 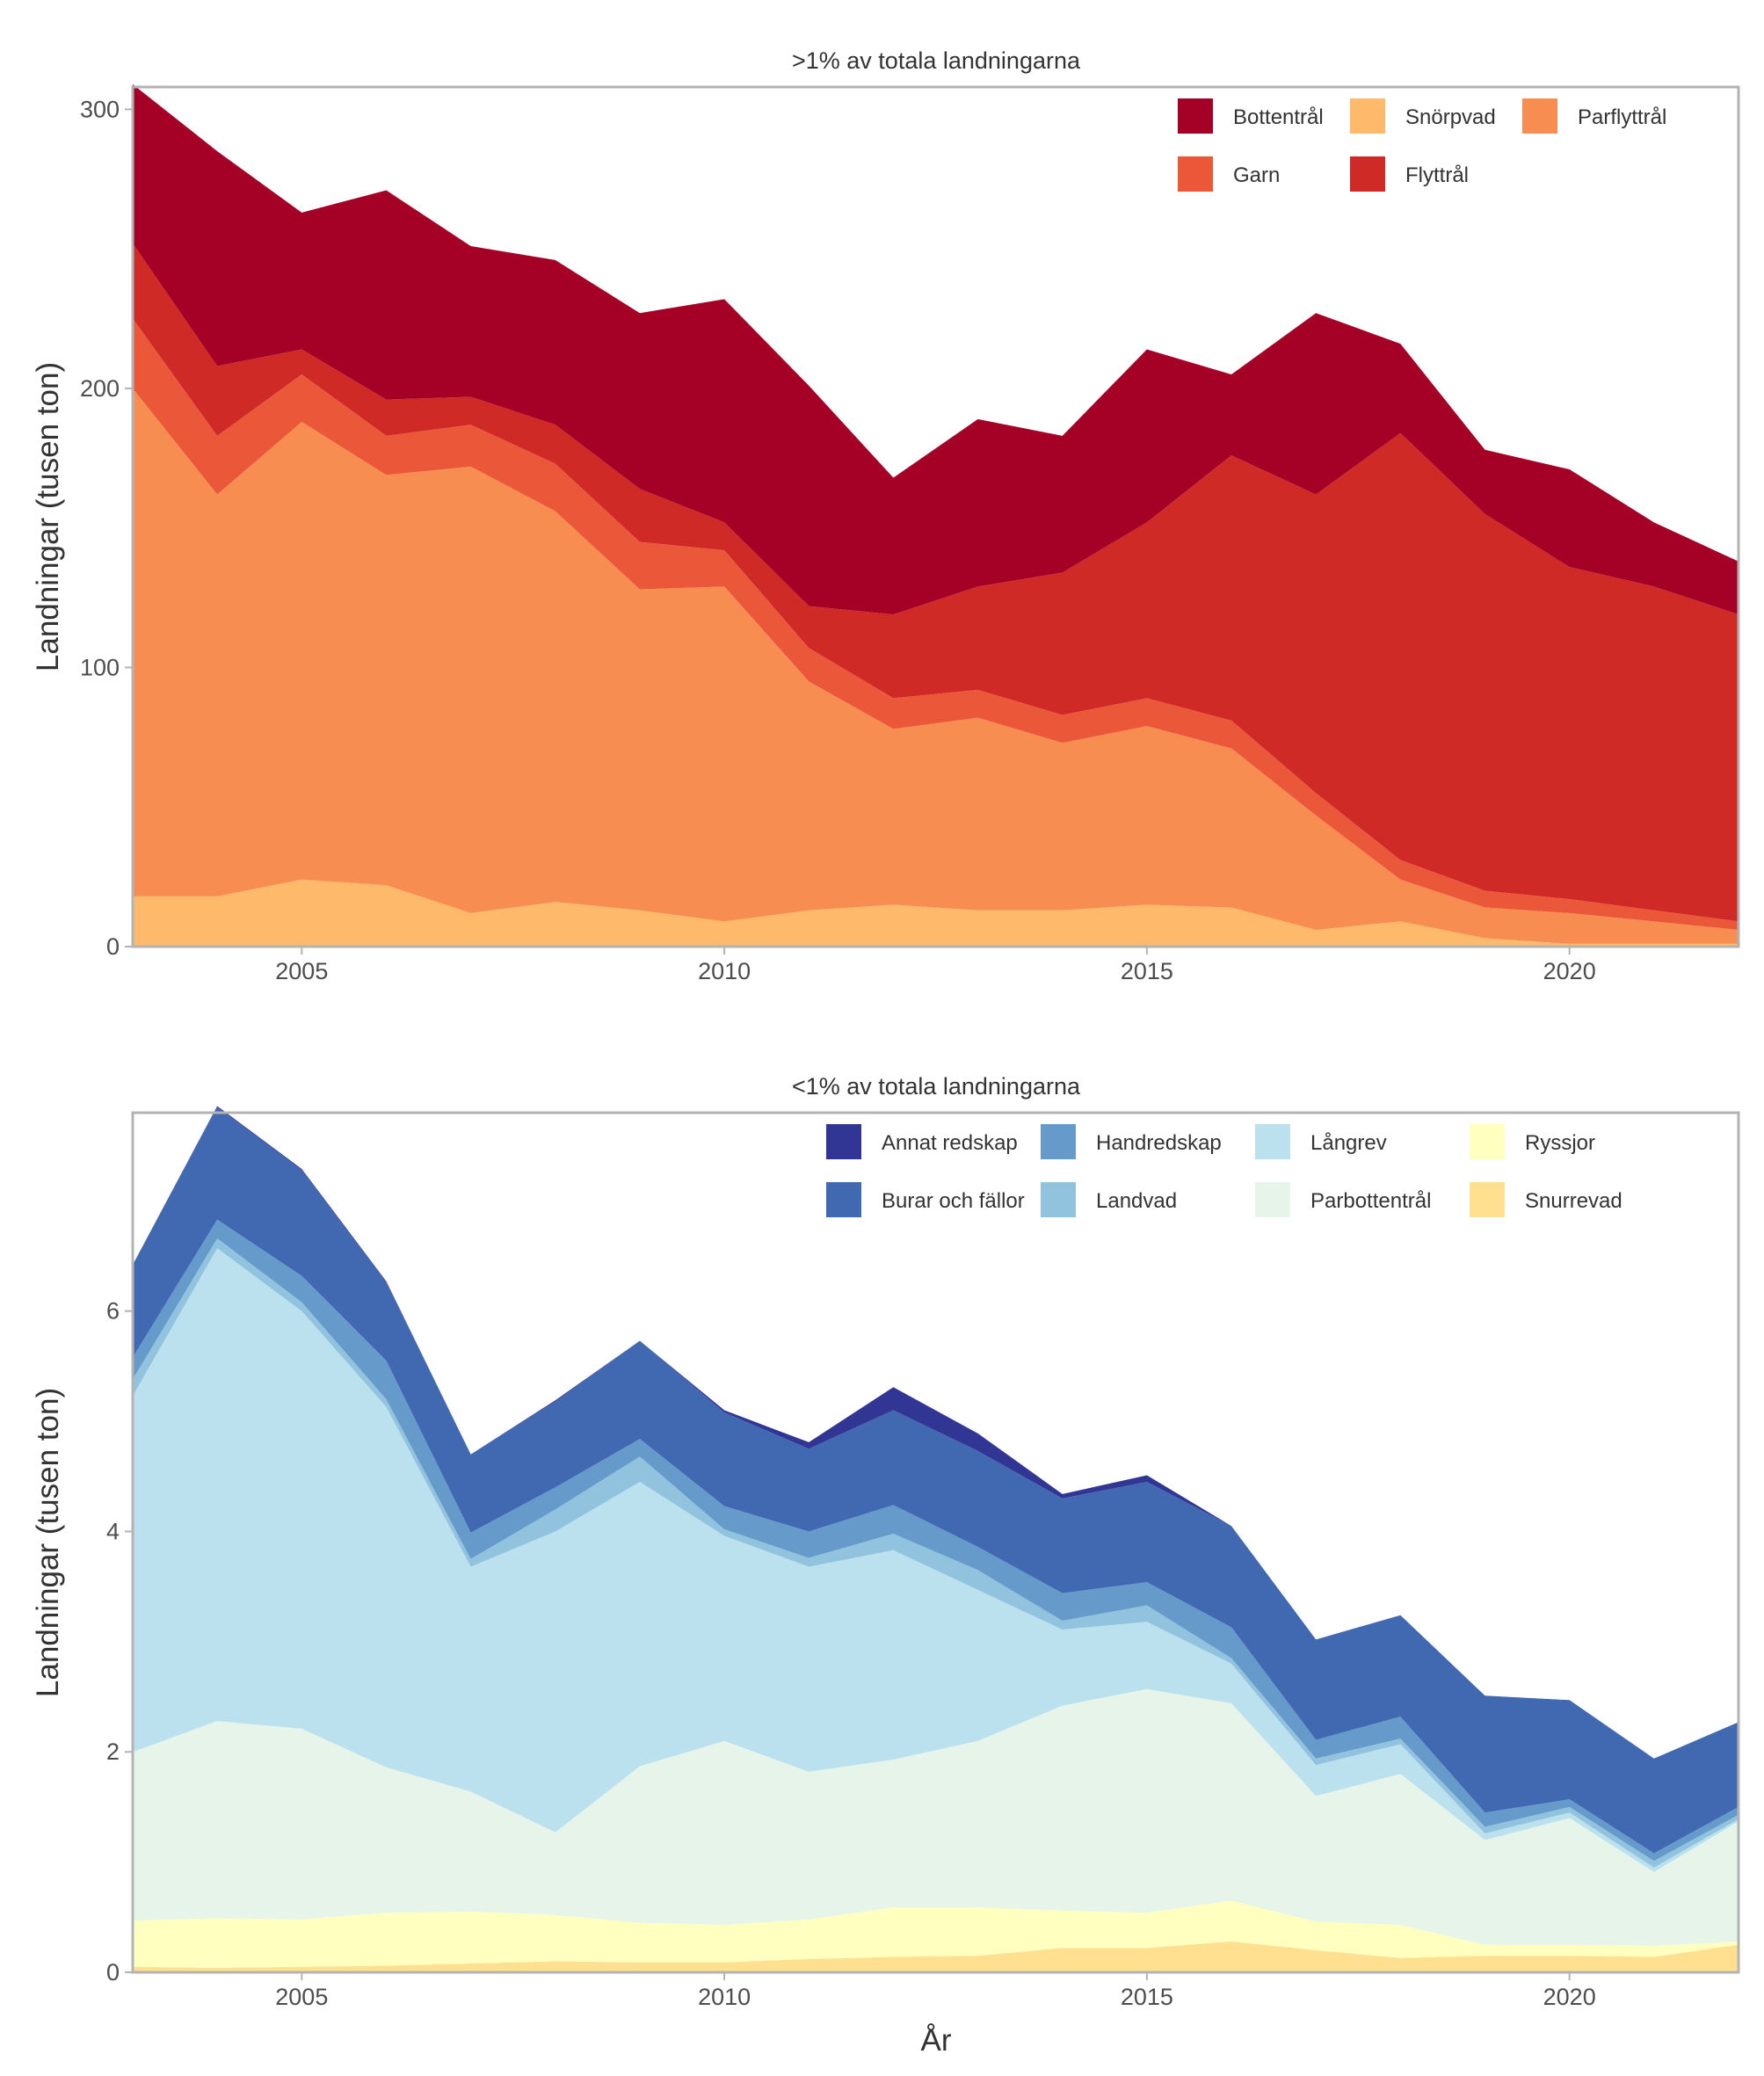 What do you see at coordinates (1437, 175) in the screenshot?
I see `legend-label: Flyttrål` at bounding box center [1437, 175].